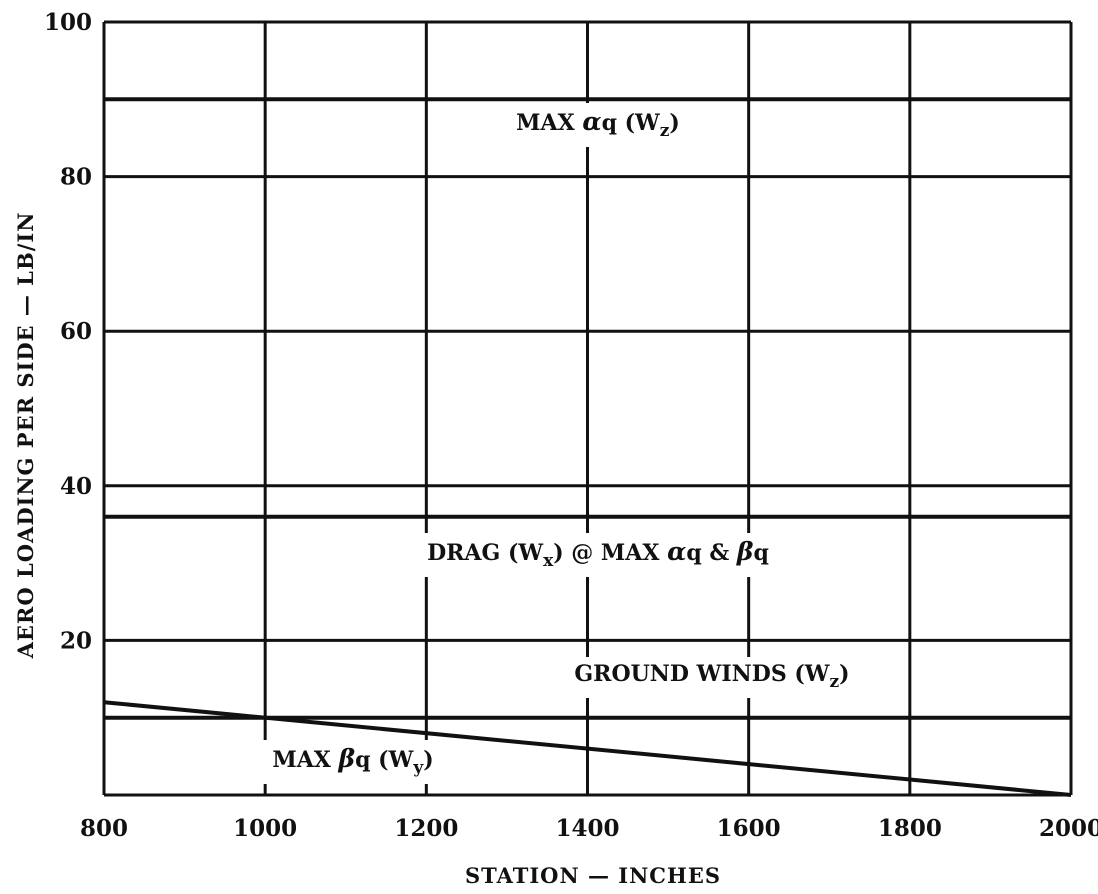 The width and height of the screenshot is (1098, 894). Describe the element at coordinates (76, 486) in the screenshot. I see `y-tick-label: 40` at that location.